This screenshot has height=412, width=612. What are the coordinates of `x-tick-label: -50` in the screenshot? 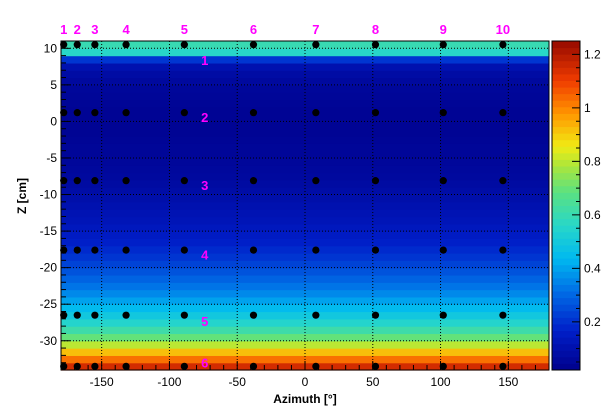 It's located at (238, 382).